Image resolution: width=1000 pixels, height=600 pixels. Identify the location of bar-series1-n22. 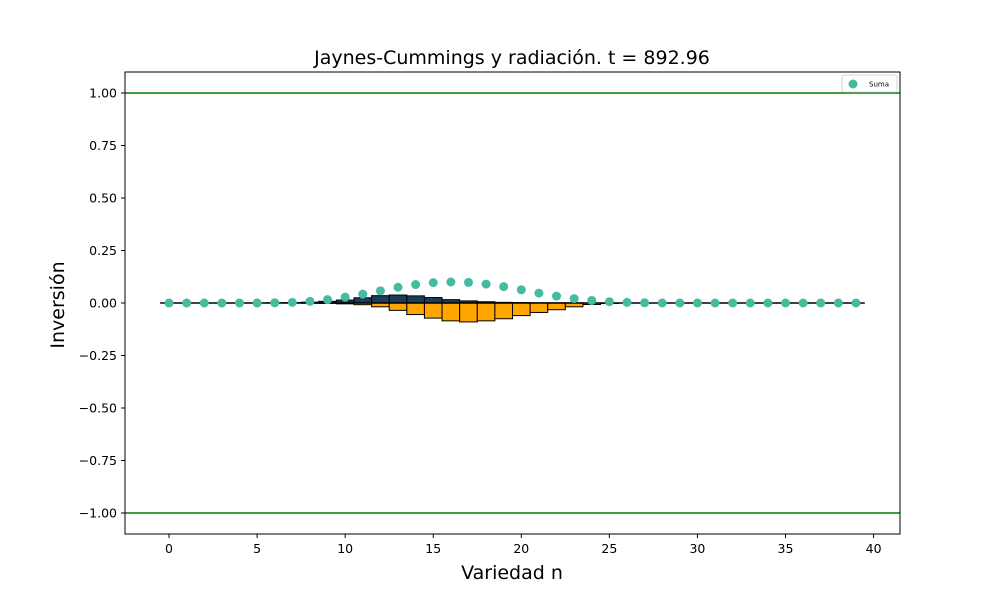
(556, 306).